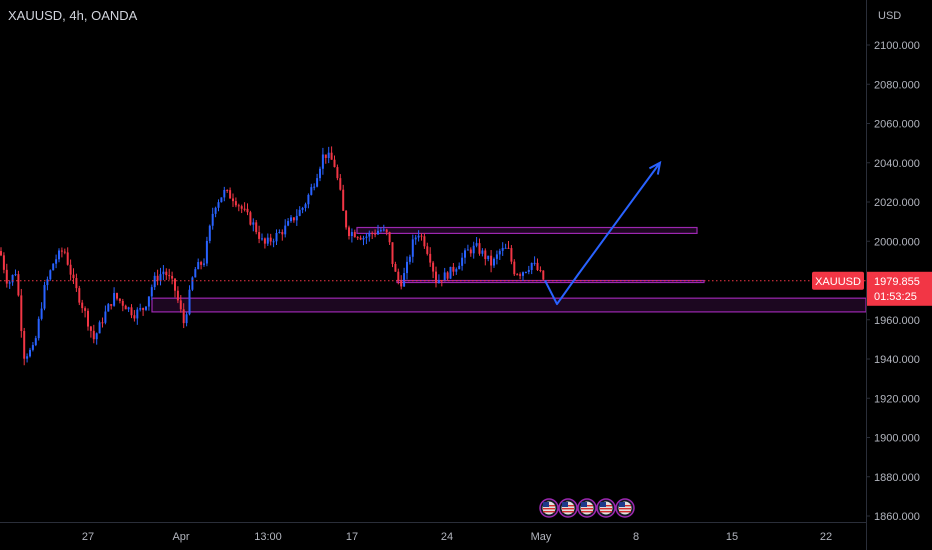 The height and width of the screenshot is (550, 932). Describe the element at coordinates (550, 281) in the screenshot. I see `current-zone` at that location.